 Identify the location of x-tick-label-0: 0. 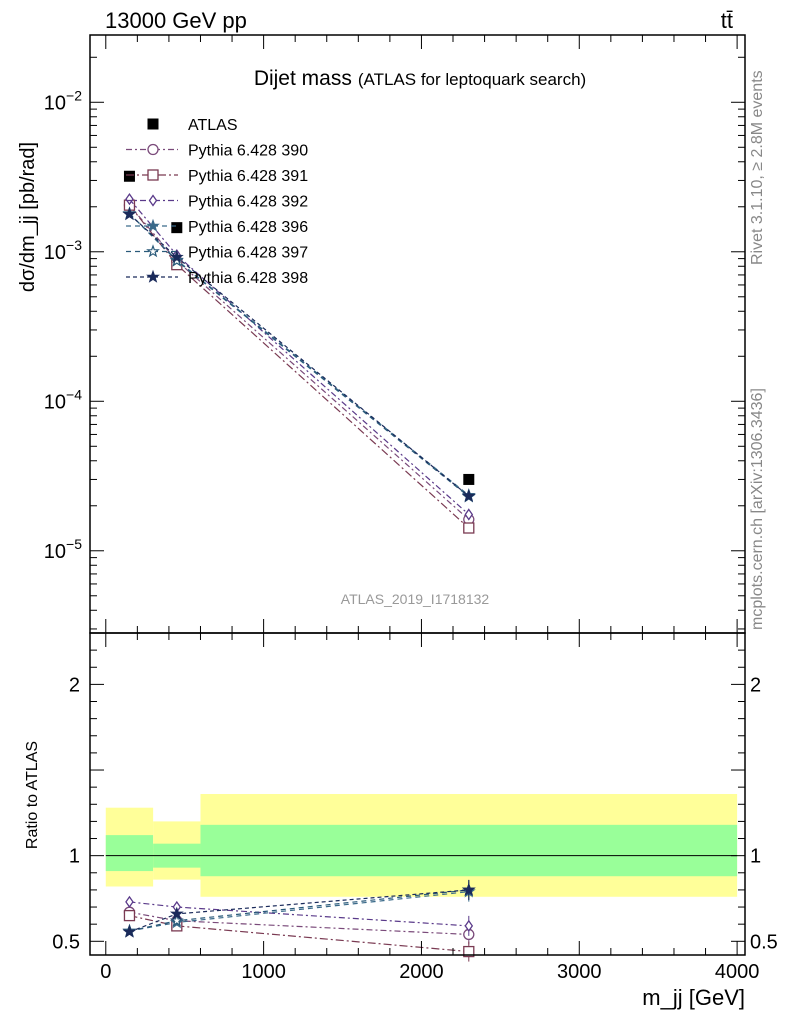
(105, 972).